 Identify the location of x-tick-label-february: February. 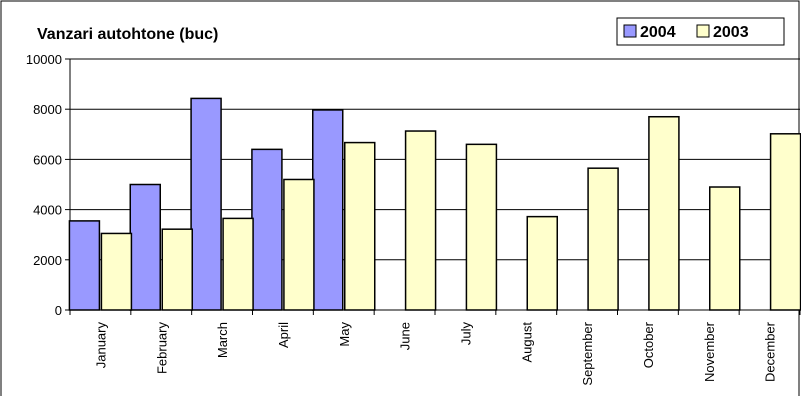
(161, 348).